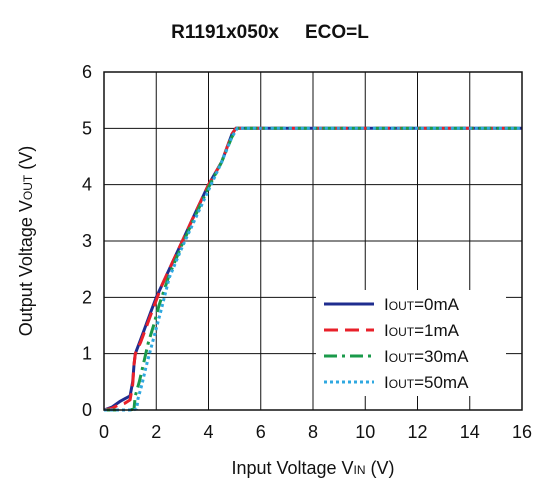 This screenshot has width=540, height=482. Describe the element at coordinates (87, 297) in the screenshot. I see `y-tick-label: 2` at that location.